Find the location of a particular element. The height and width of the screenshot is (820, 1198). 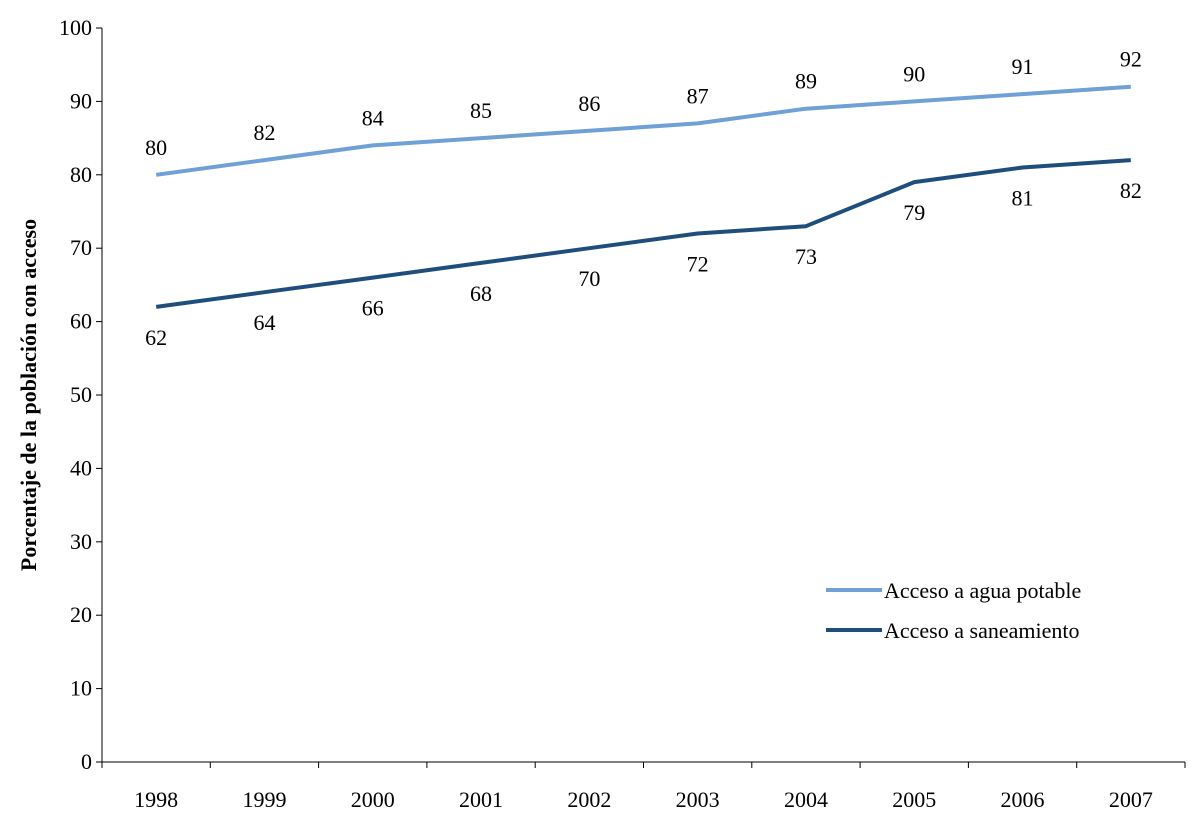

y-tick-label: 80 is located at coordinates (81, 174).